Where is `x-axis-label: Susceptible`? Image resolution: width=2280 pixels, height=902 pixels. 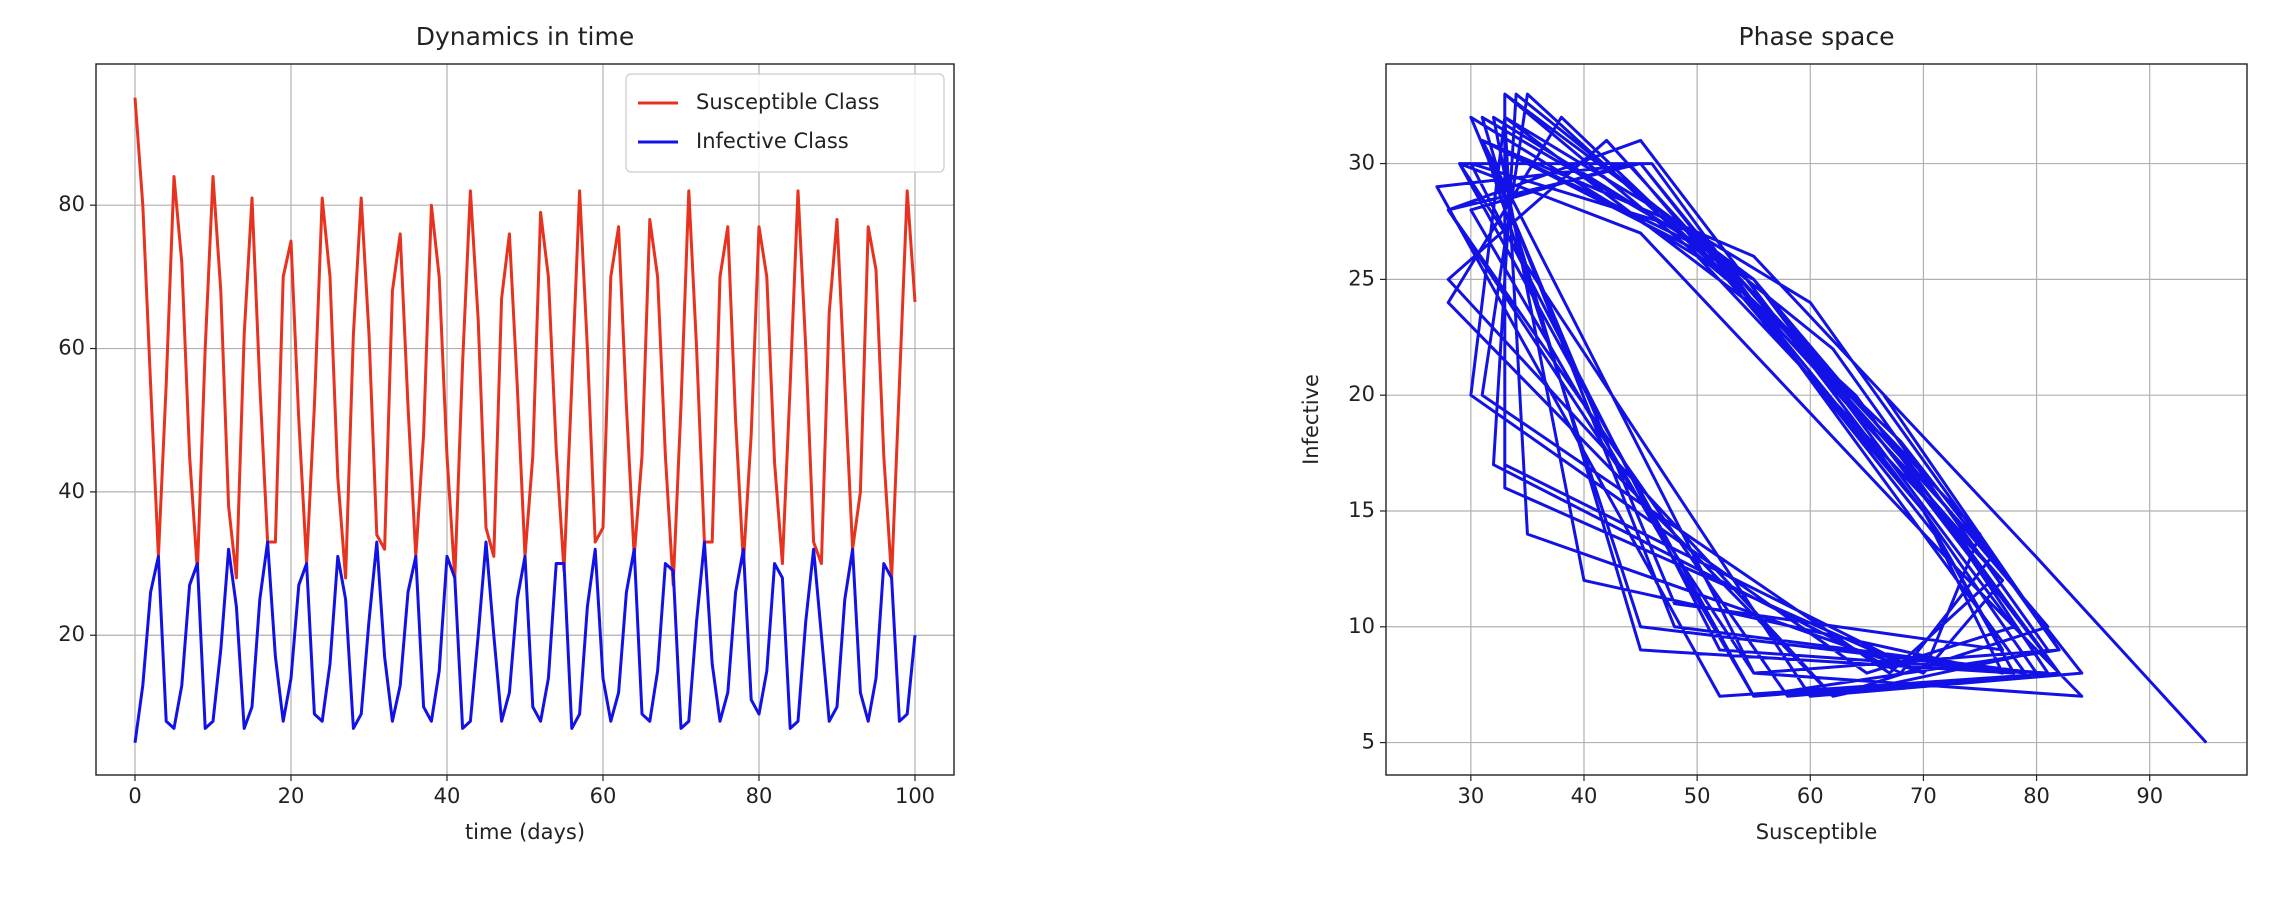 x-axis-label: Susceptible is located at coordinates (1817, 832).